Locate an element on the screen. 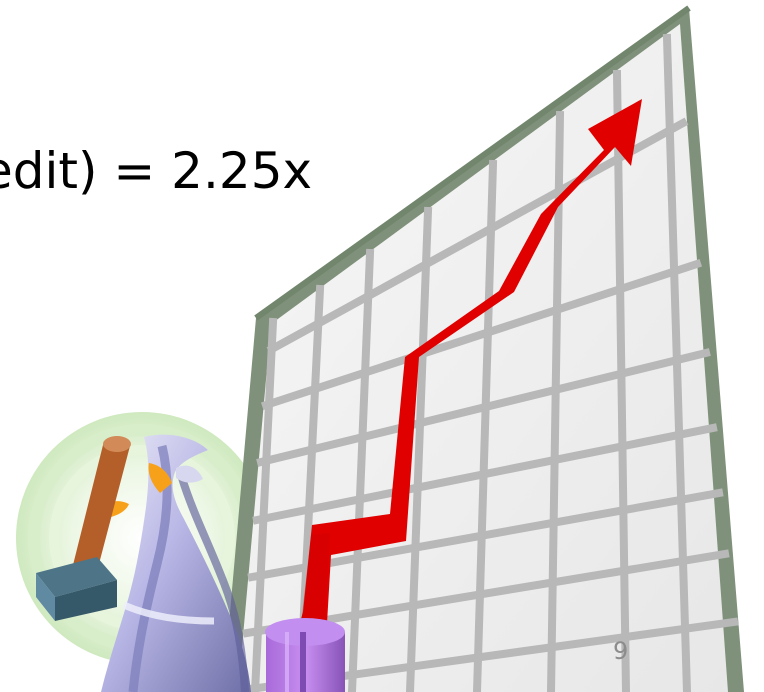 The image size is (764, 692). pillar-icon is located at coordinates (305, 655).